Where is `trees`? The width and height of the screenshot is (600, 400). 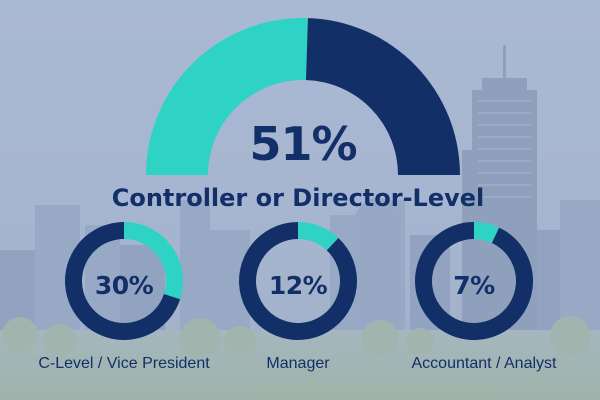
trees is located at coordinates (296, 337).